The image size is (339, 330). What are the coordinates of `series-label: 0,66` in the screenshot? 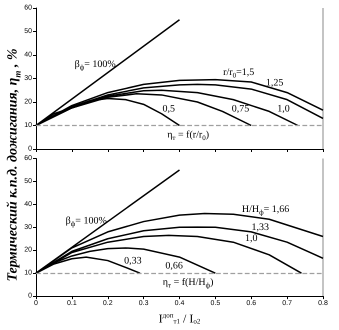 It's located at (174, 266).